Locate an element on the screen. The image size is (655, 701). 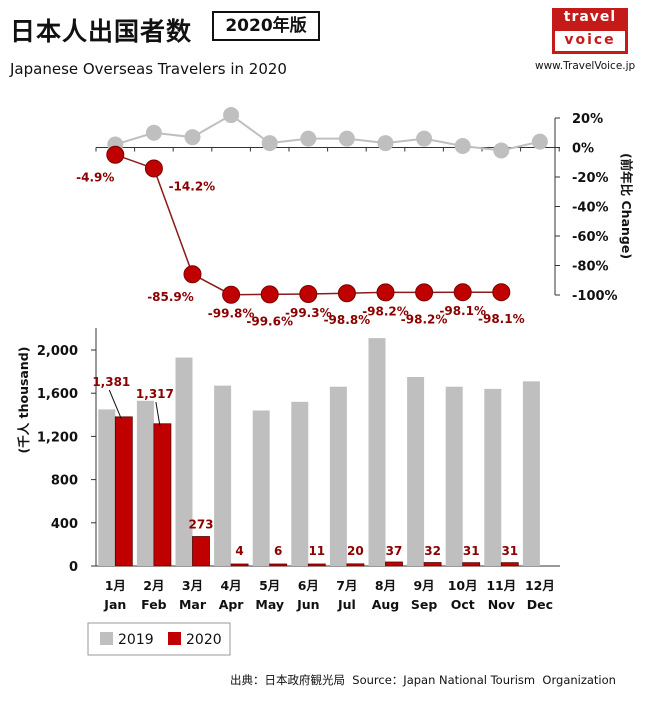
x-category-jp: 1月 is located at coordinates (115, 585).